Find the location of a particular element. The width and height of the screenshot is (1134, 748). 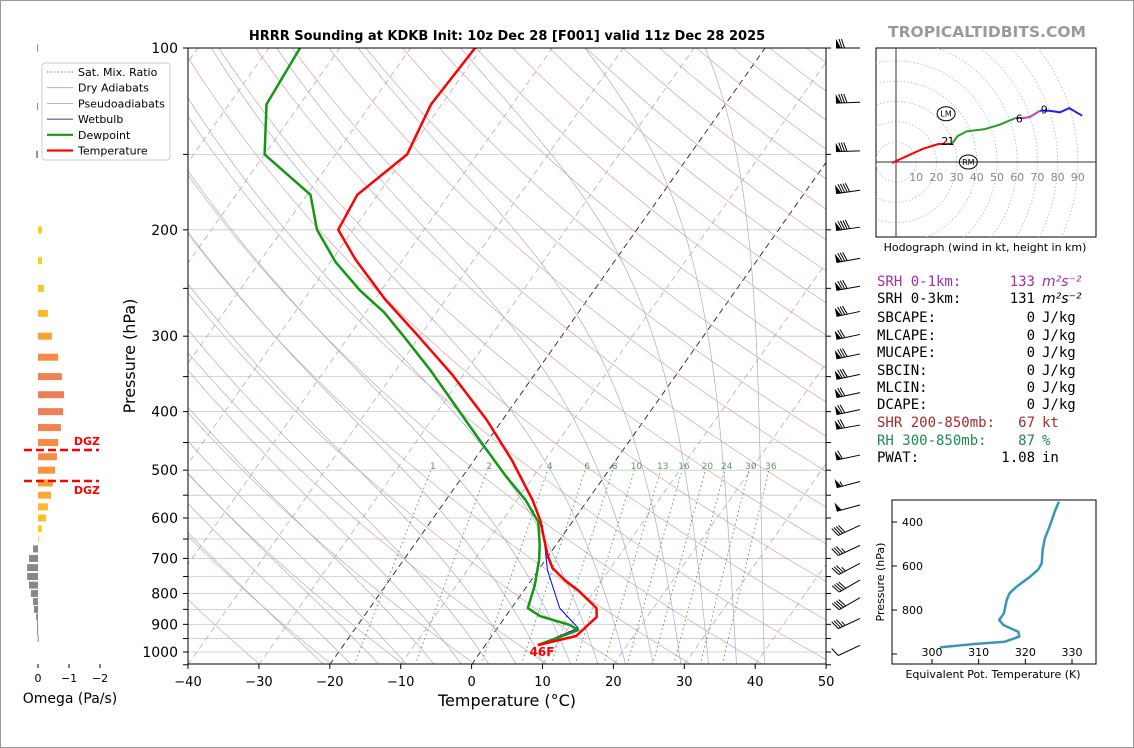

x-tick-label: −20 is located at coordinates (329, 682).